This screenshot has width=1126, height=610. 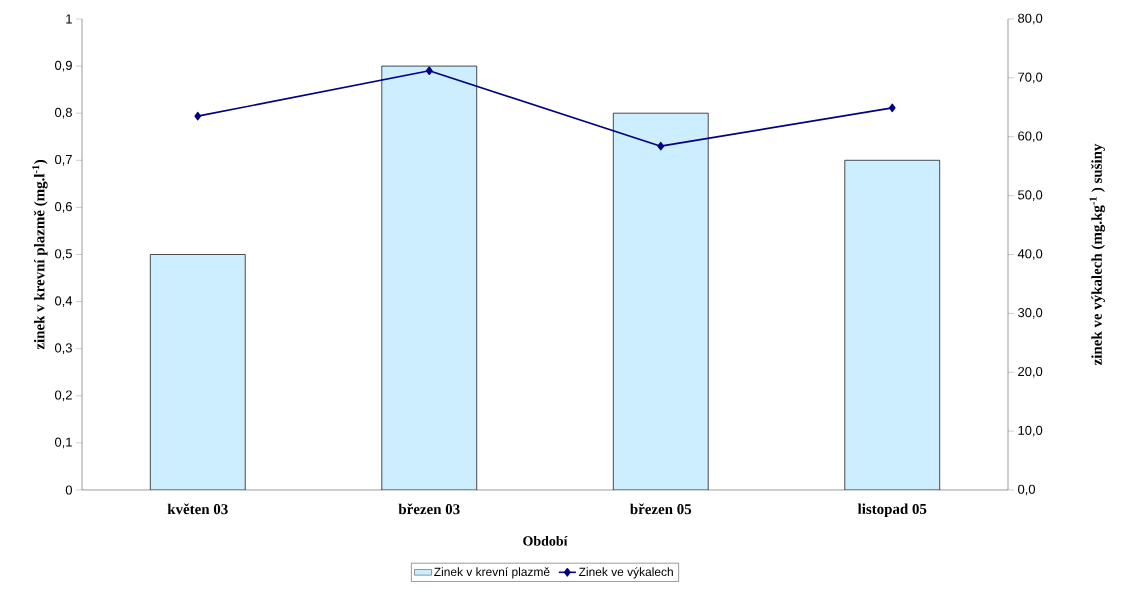 What do you see at coordinates (661, 509) in the screenshot?
I see `x-tick-label: březen 05` at bounding box center [661, 509].